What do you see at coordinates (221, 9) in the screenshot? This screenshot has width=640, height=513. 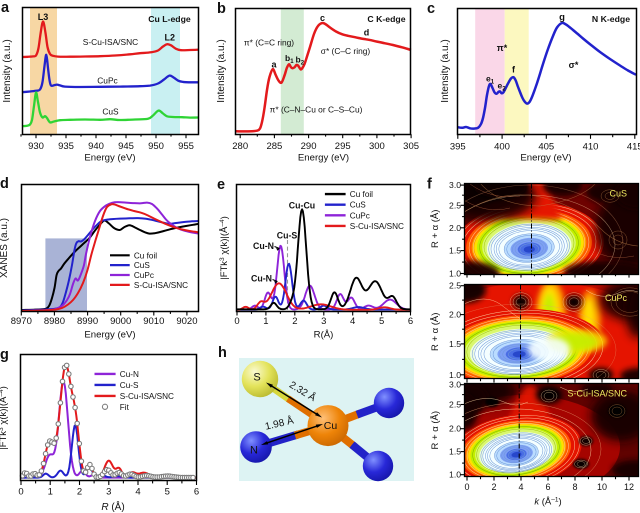 I see `svg-text: b` at bounding box center [221, 9].